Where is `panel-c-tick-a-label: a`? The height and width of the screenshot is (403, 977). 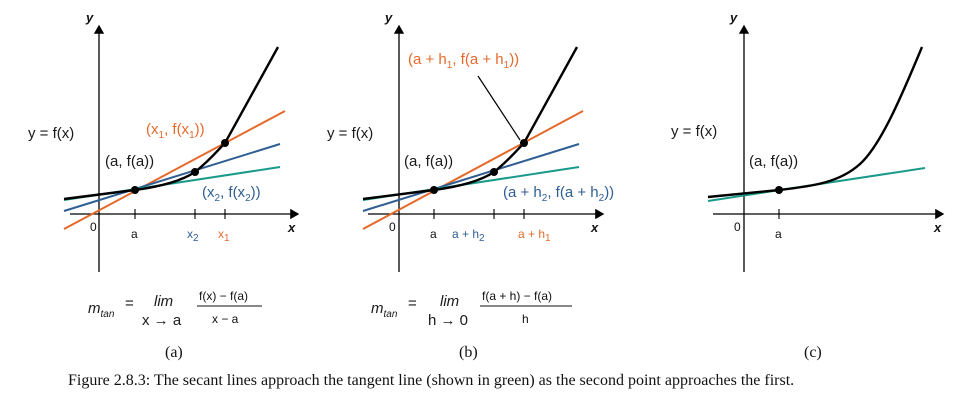
panel-c-tick-a-label: a is located at coordinates (778, 234).